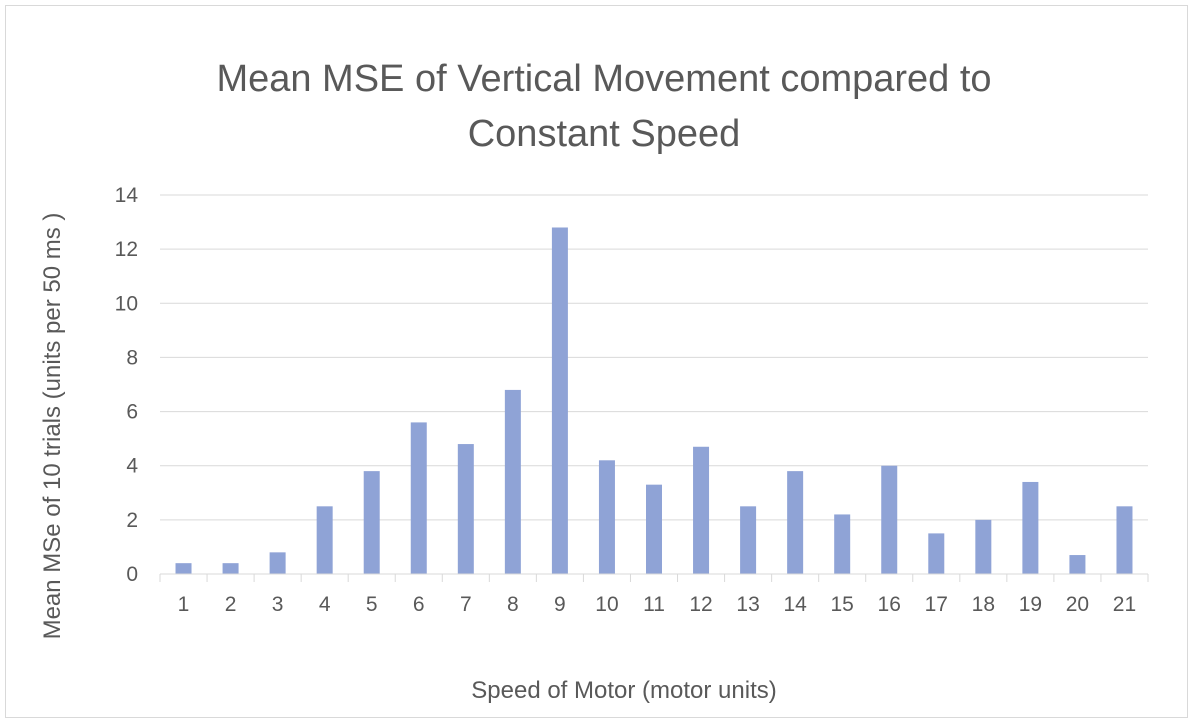  What do you see at coordinates (278, 604) in the screenshot?
I see `x-tick-label: 3` at bounding box center [278, 604].